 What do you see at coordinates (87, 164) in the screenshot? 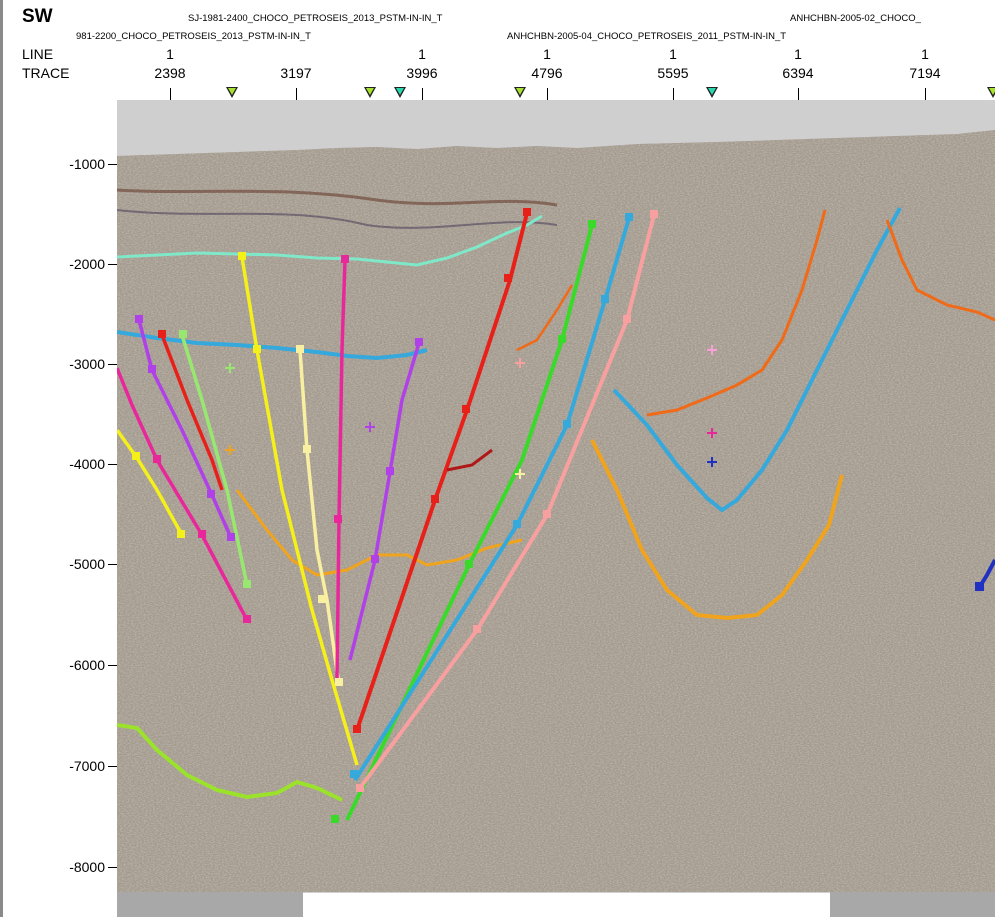
I see `depth-axis-label: -1000` at bounding box center [87, 164].